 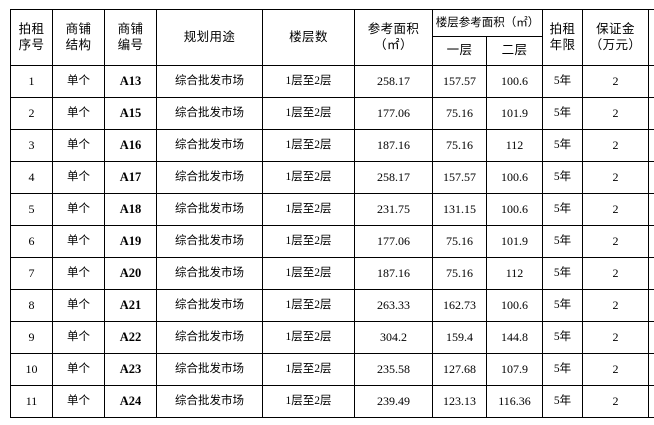 What do you see at coordinates (459, 337) in the screenshot?
I see `cell-floor-1-area: 159.4` at bounding box center [459, 337].